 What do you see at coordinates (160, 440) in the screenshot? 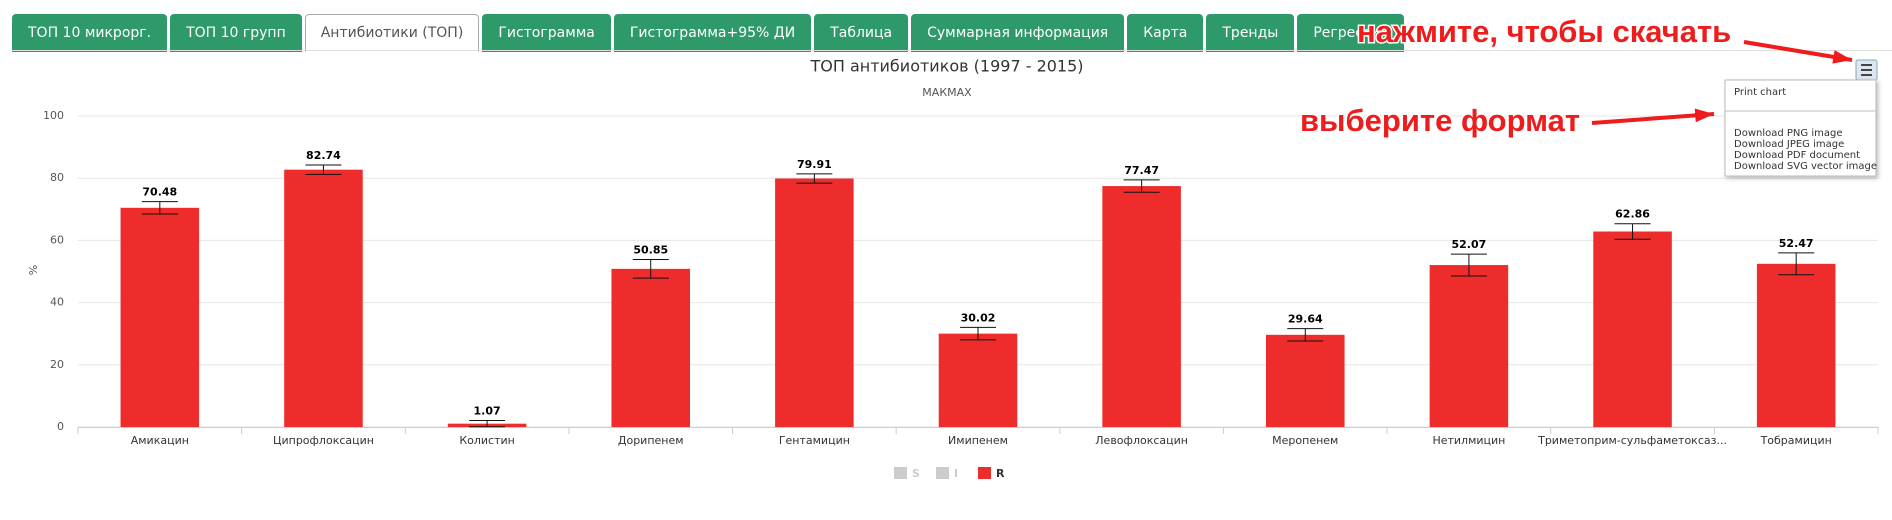
I see `x-tick-label: Амикацин` at bounding box center [160, 440].